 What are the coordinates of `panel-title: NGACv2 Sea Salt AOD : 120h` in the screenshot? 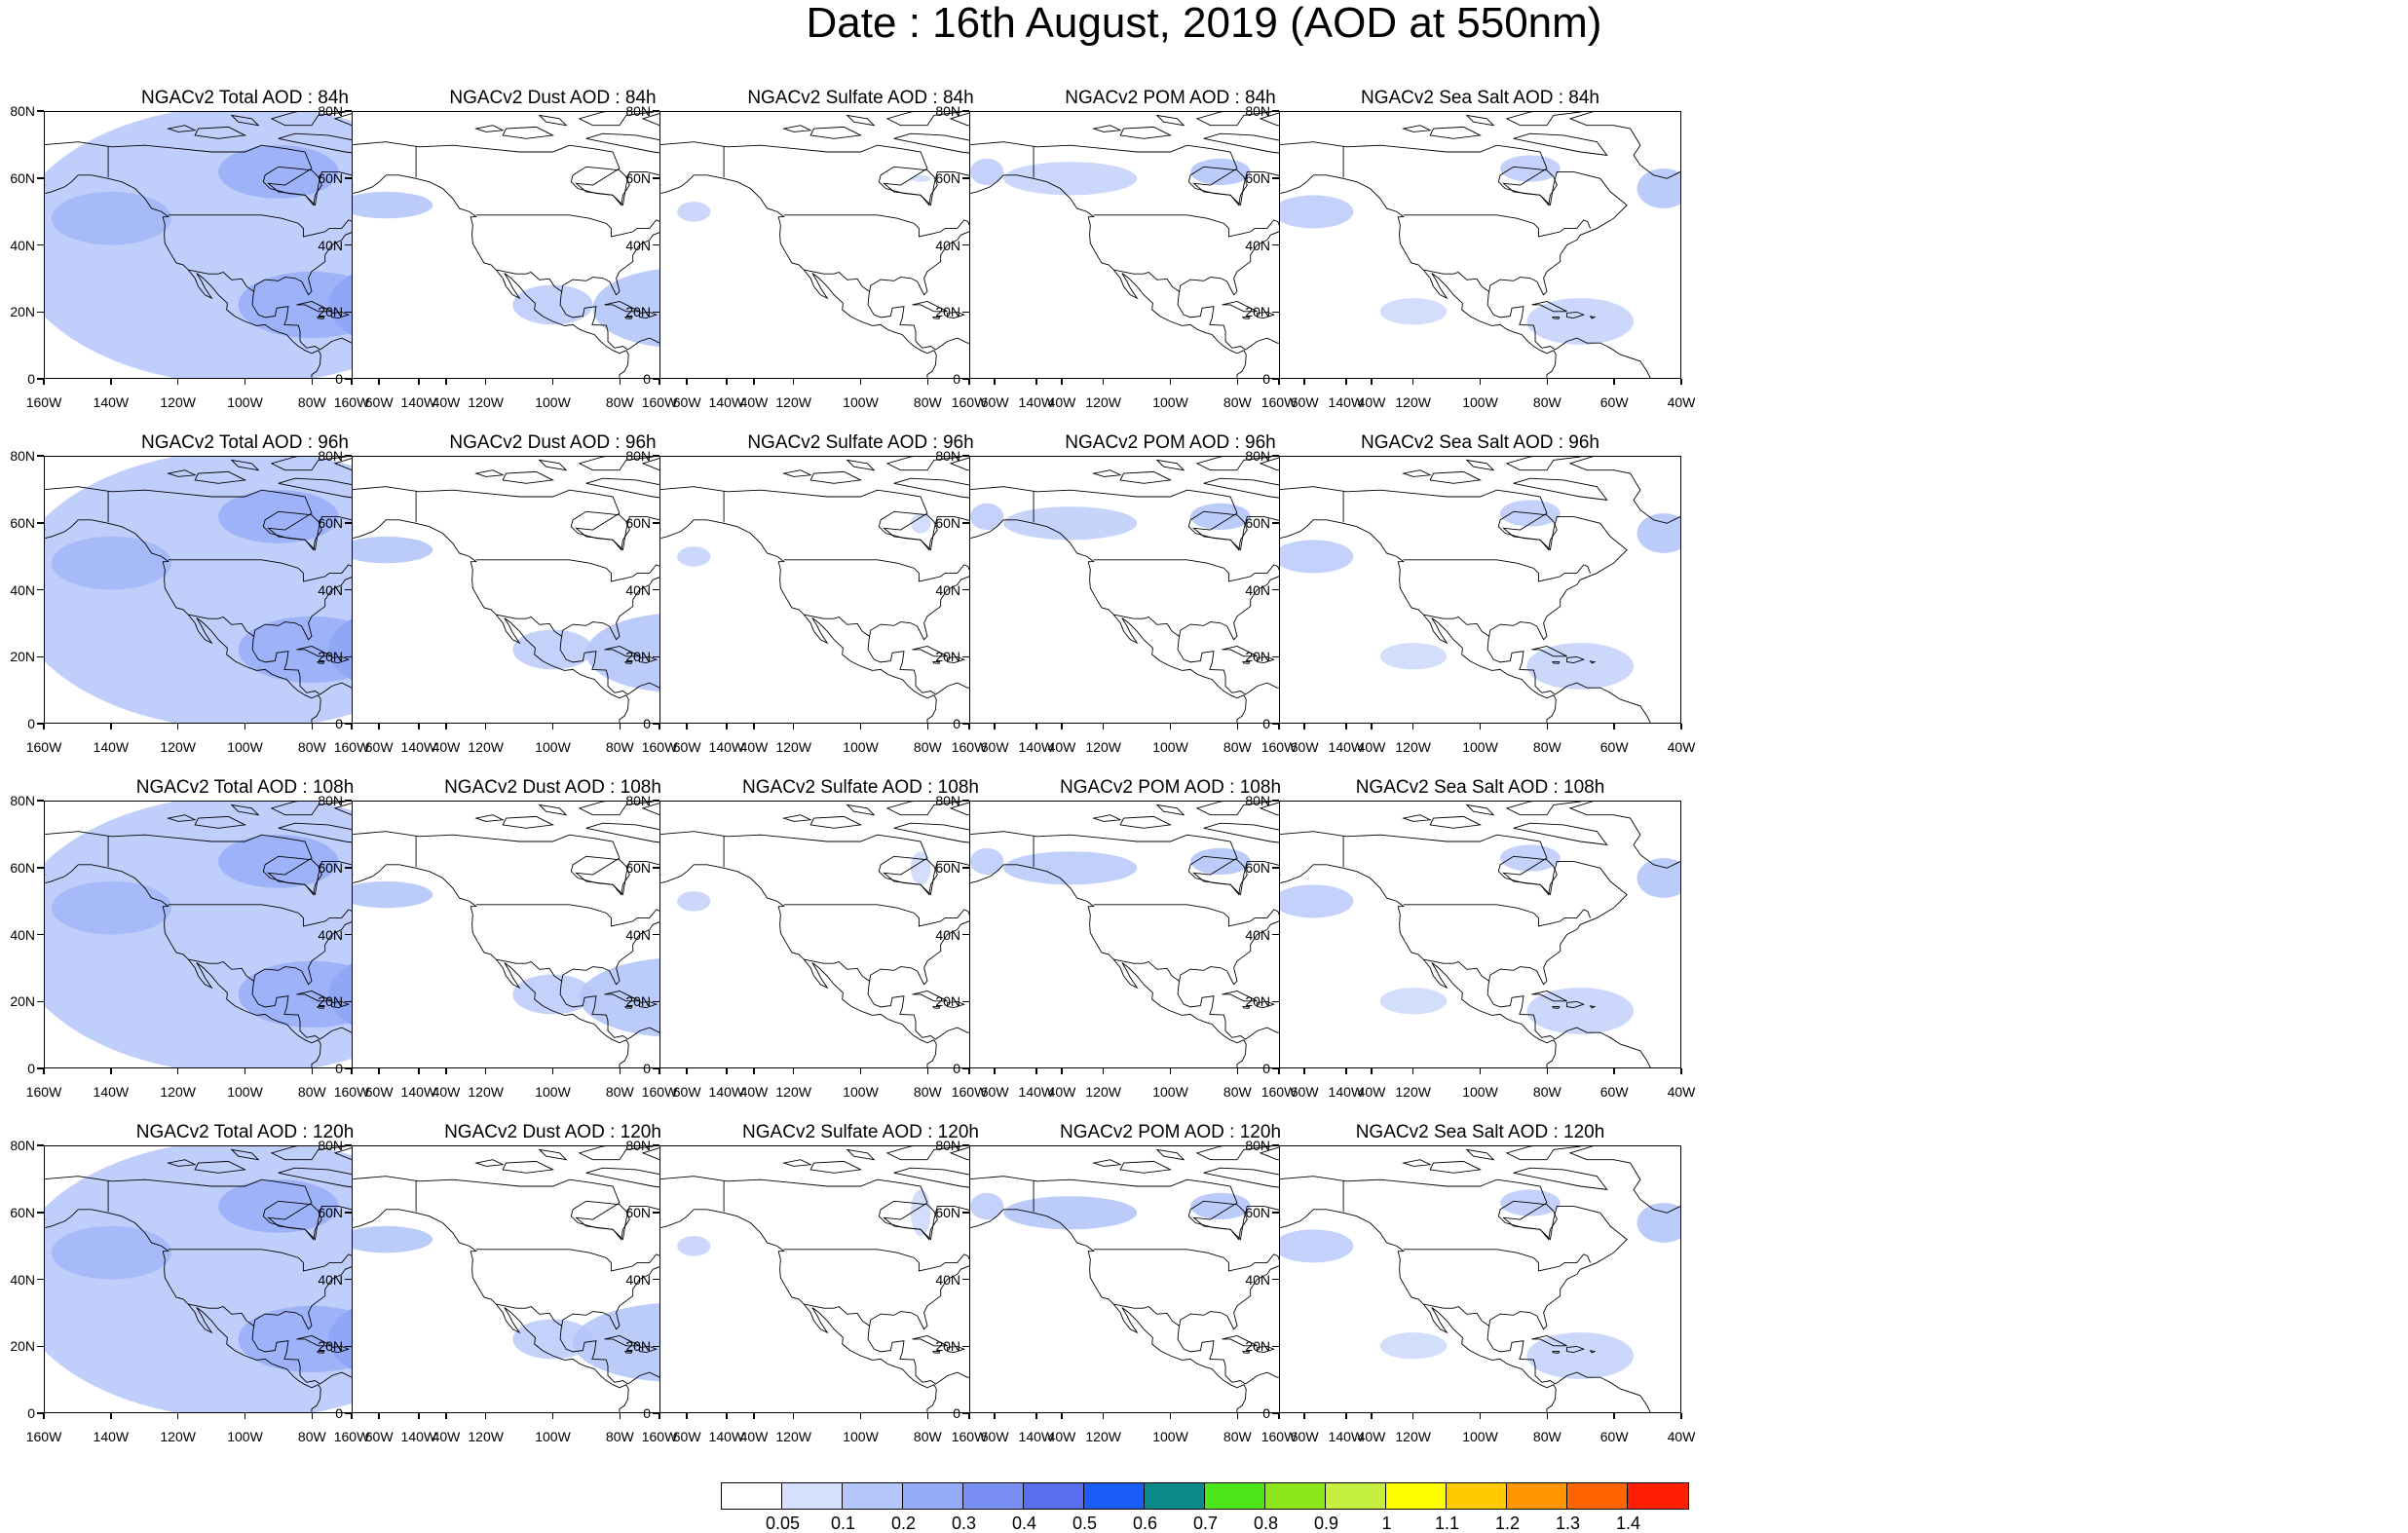 It's located at (1480, 1132).